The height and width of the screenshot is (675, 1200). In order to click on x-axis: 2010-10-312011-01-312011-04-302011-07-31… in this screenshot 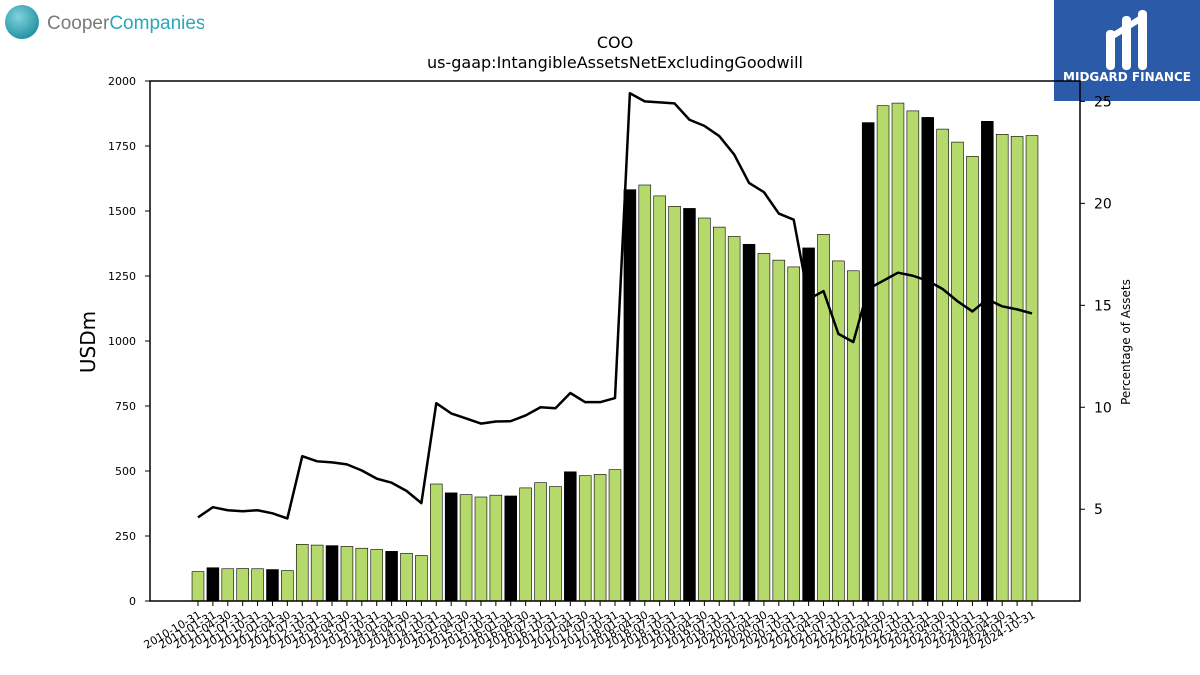, I will do `click(590, 626)`.